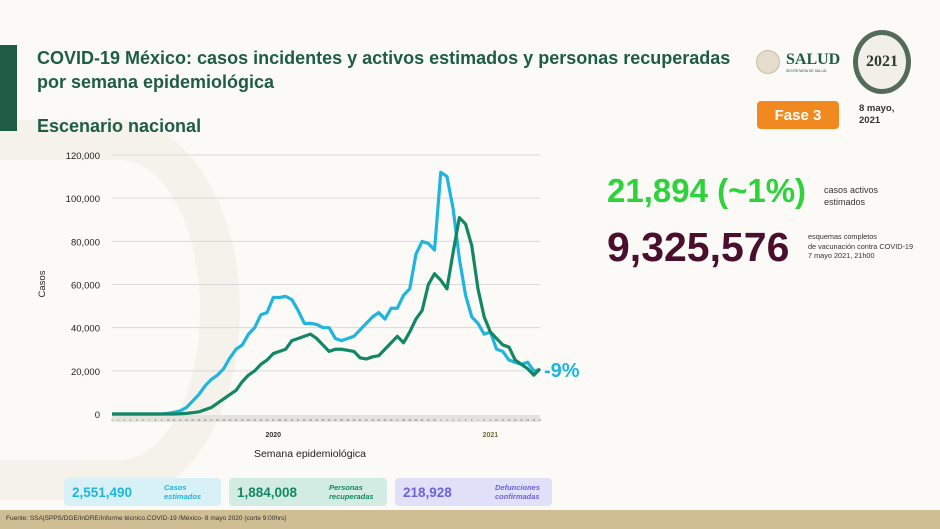 The width and height of the screenshot is (940, 529). Describe the element at coordinates (8, 88) in the screenshot. I see `accent-bar` at that location.